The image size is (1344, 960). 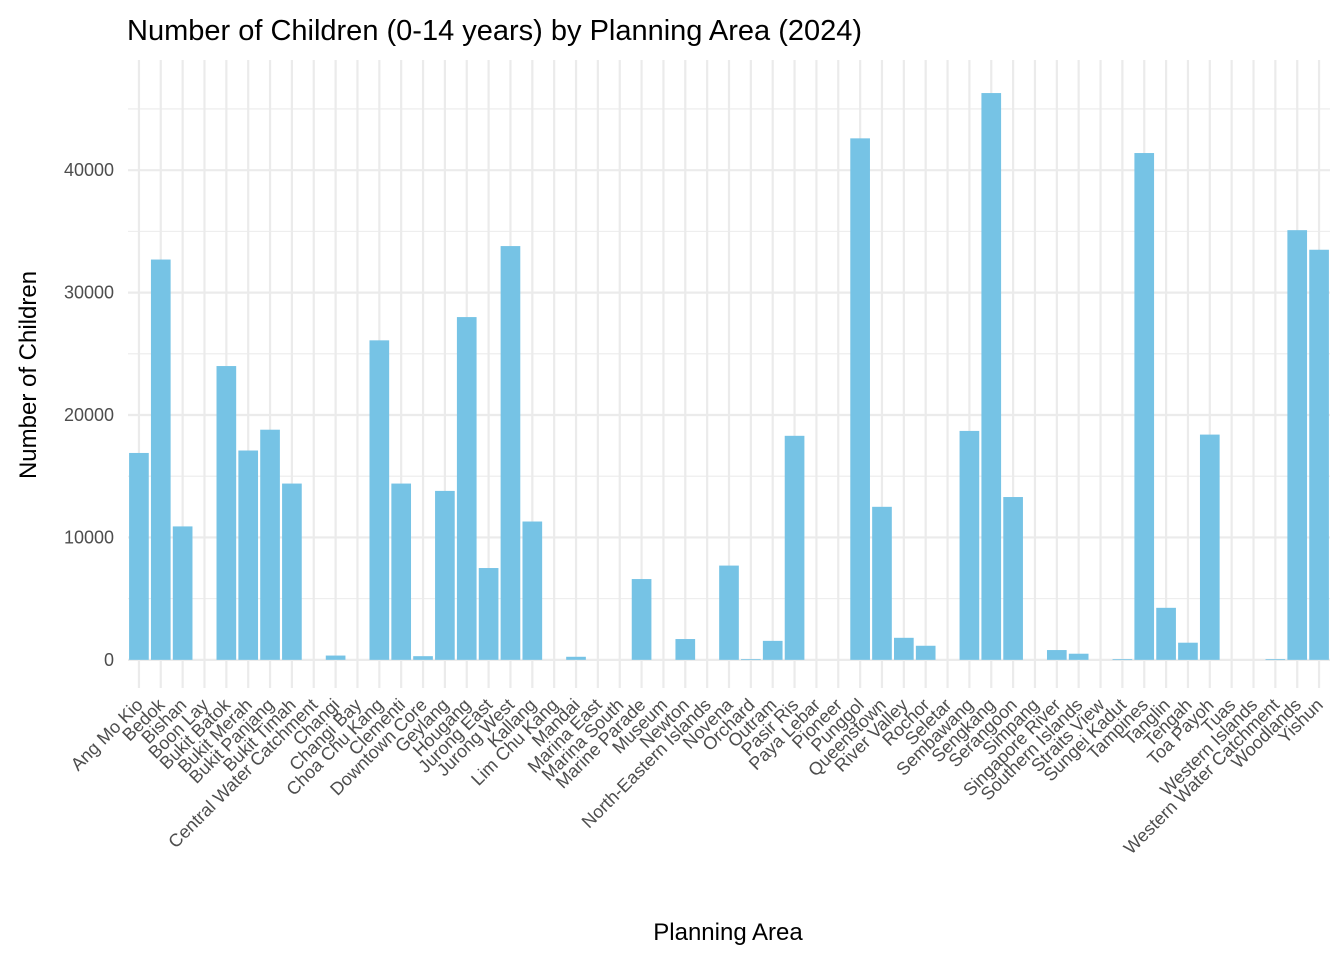 I want to click on bar-marine-parade, so click(x=641, y=619).